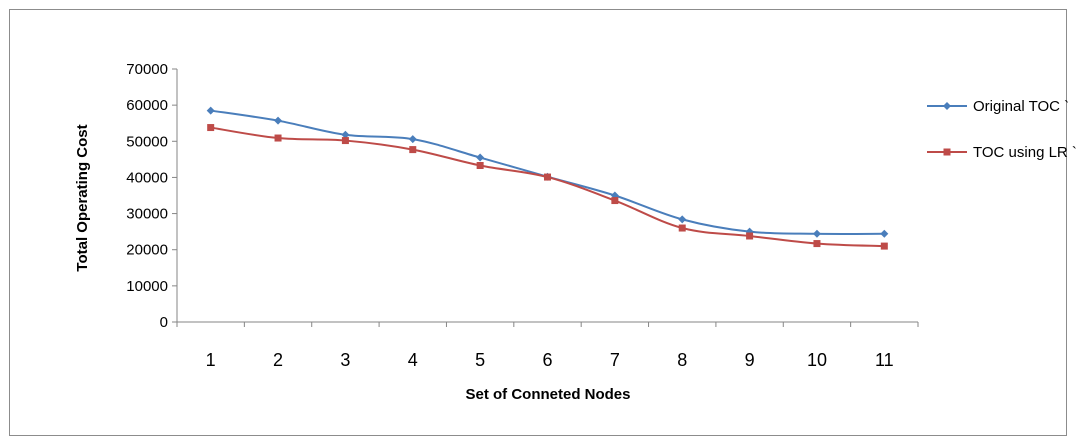  I want to click on legend-label: TOC using LR `, so click(1025, 152).